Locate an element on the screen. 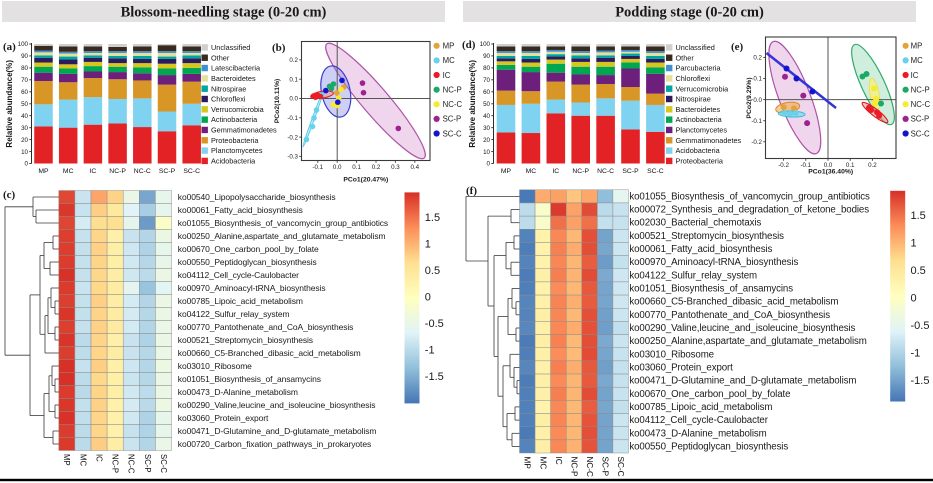 The image size is (933, 483). svg-text: ko02030_Bacterial_chemotaxis is located at coordinates (695, 223).